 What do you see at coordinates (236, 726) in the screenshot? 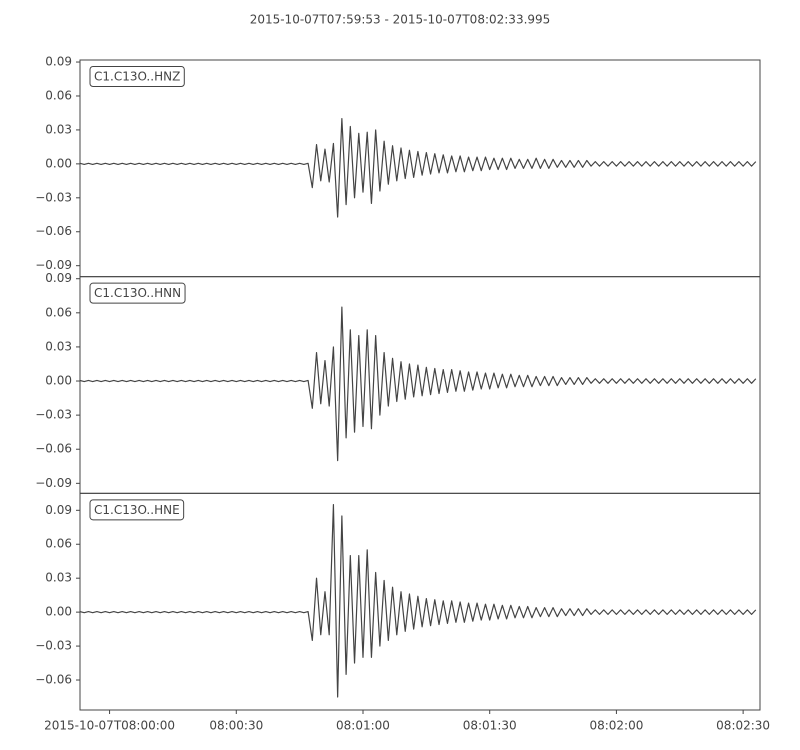
I see `x-tick-label: 08:00:30` at bounding box center [236, 726].